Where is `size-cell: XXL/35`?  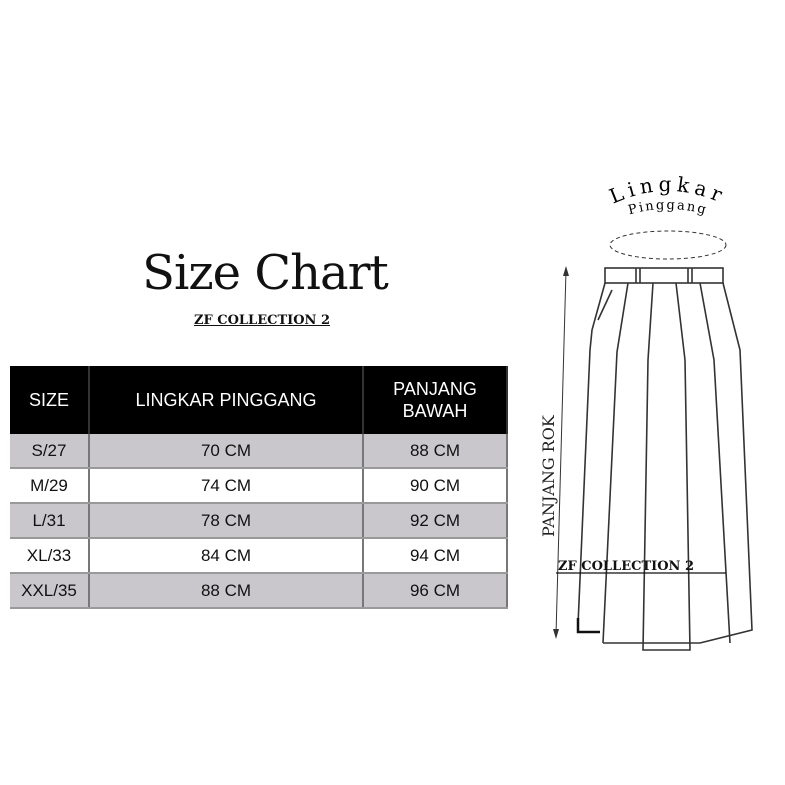
size-cell: XXL/35 is located at coordinates (50, 591).